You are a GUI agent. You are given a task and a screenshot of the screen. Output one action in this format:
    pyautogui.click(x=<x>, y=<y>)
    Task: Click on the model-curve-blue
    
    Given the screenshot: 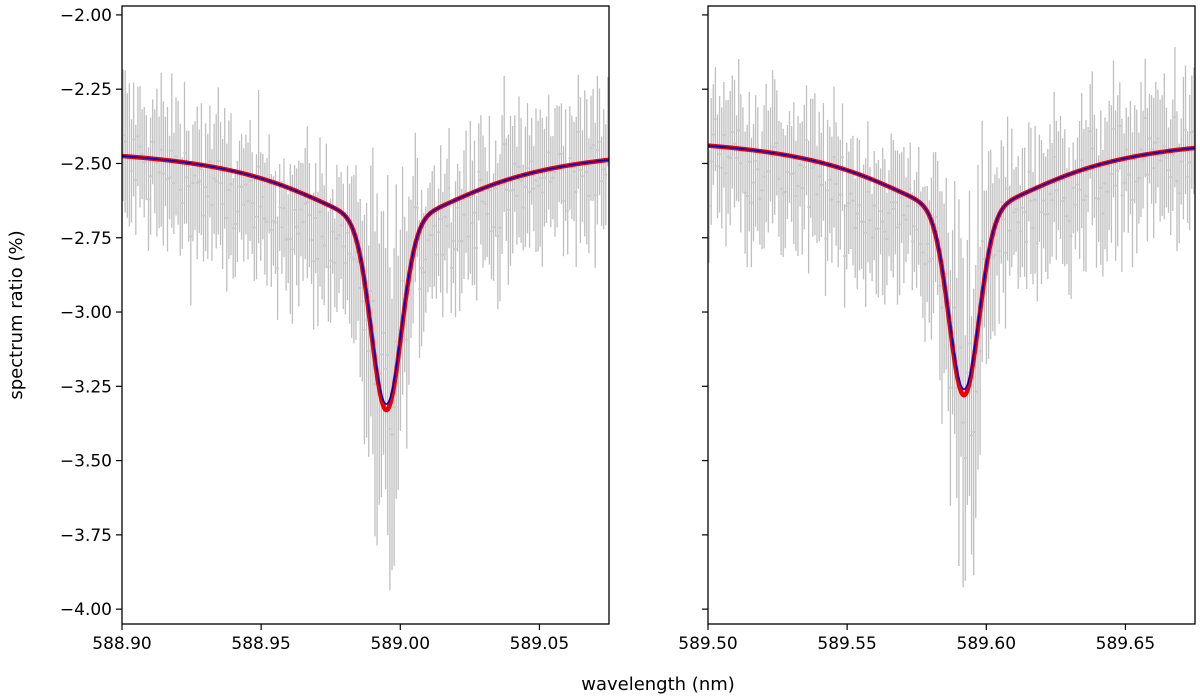 What is the action you would take?
    pyautogui.click(x=365, y=280)
    